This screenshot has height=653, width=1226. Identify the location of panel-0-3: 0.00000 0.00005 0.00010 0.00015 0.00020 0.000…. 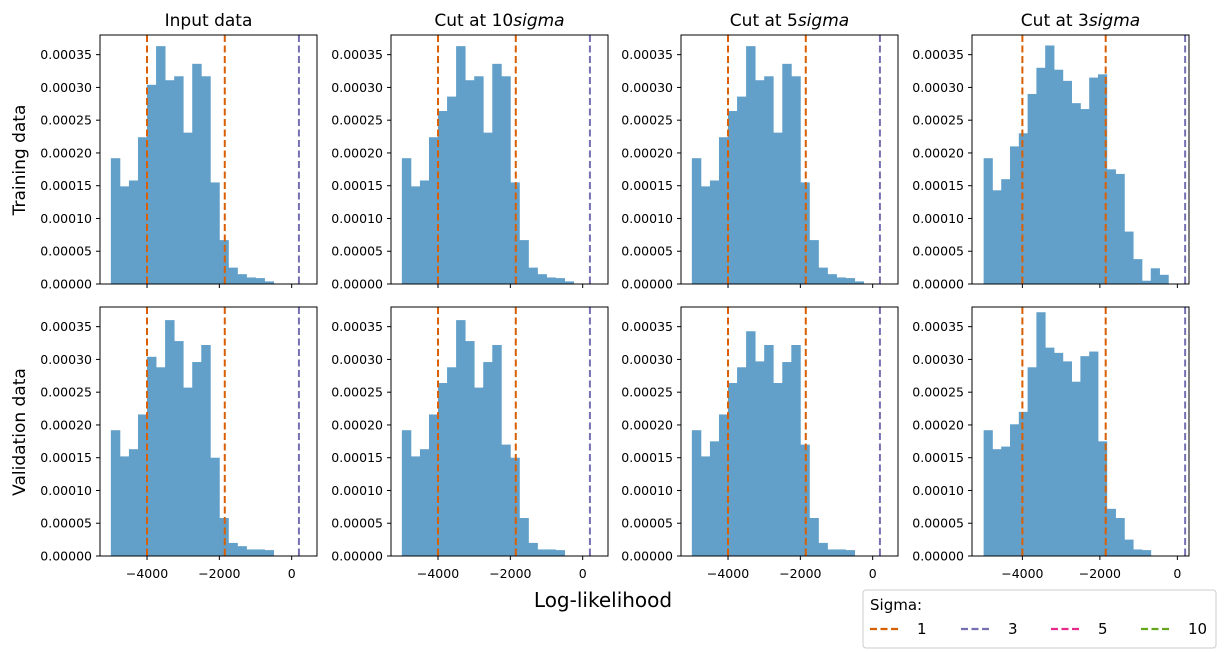
(1051, 151).